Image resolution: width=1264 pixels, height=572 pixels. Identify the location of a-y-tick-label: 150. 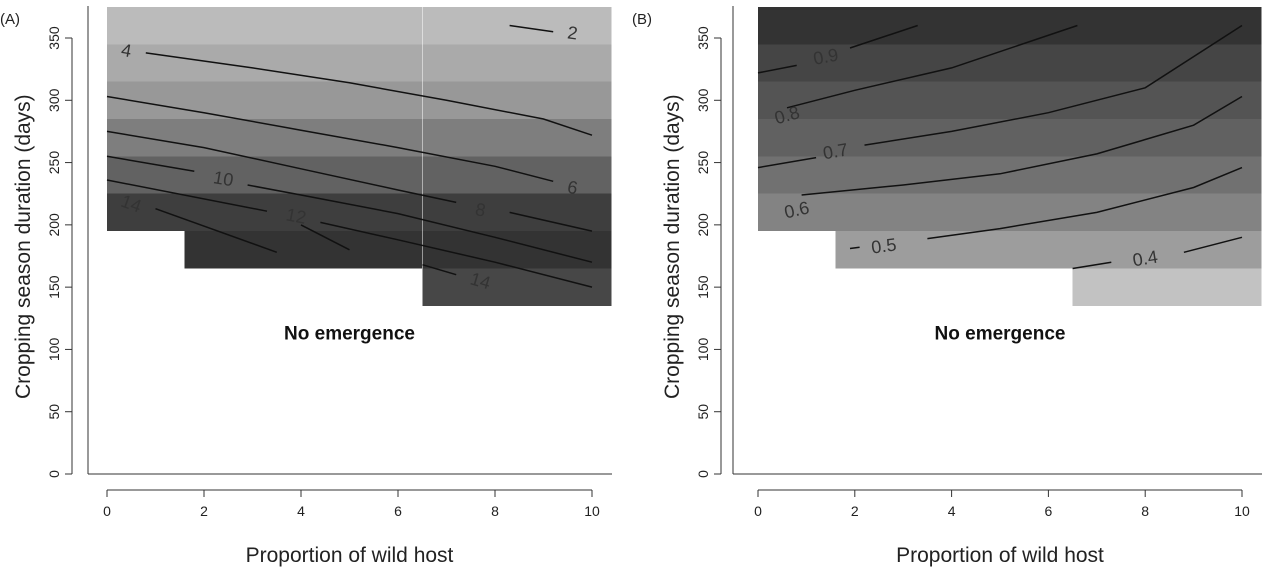
(54, 287).